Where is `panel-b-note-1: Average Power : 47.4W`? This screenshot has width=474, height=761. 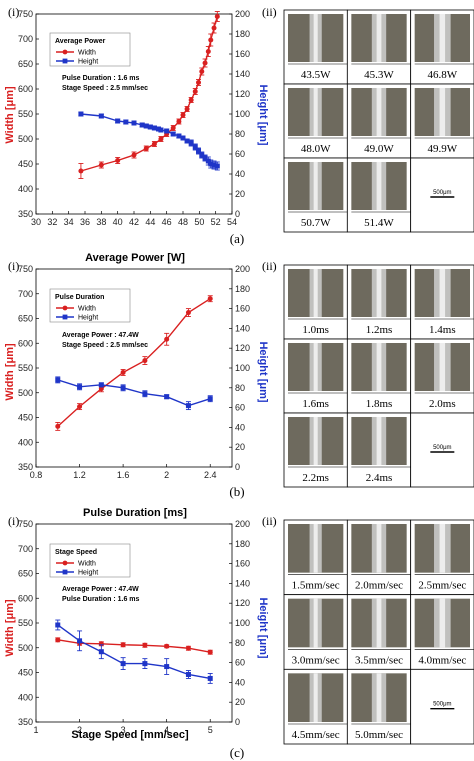 panel-b-note-1: Average Power : 47.4W is located at coordinates (100, 335).